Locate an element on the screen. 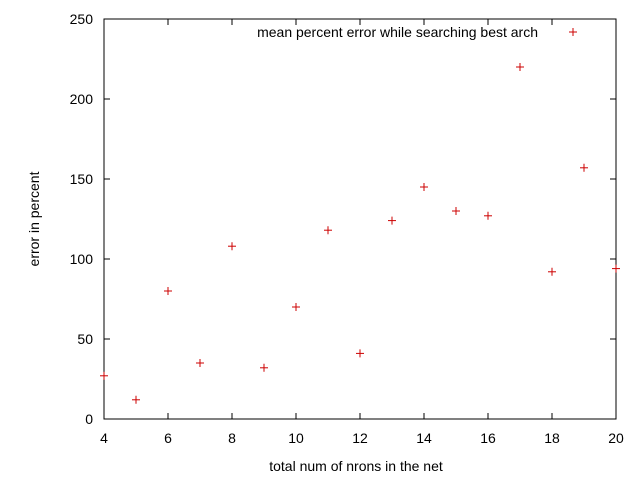  x-tick-label: 18 is located at coordinates (552, 438).